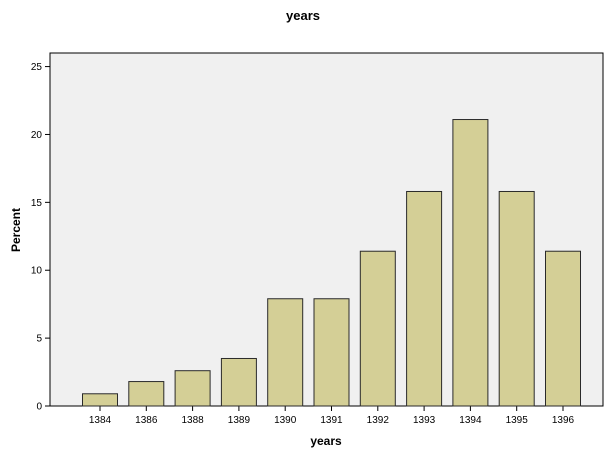 This screenshot has height=452, width=604. I want to click on x-tick-label: 1390, so click(285, 420).